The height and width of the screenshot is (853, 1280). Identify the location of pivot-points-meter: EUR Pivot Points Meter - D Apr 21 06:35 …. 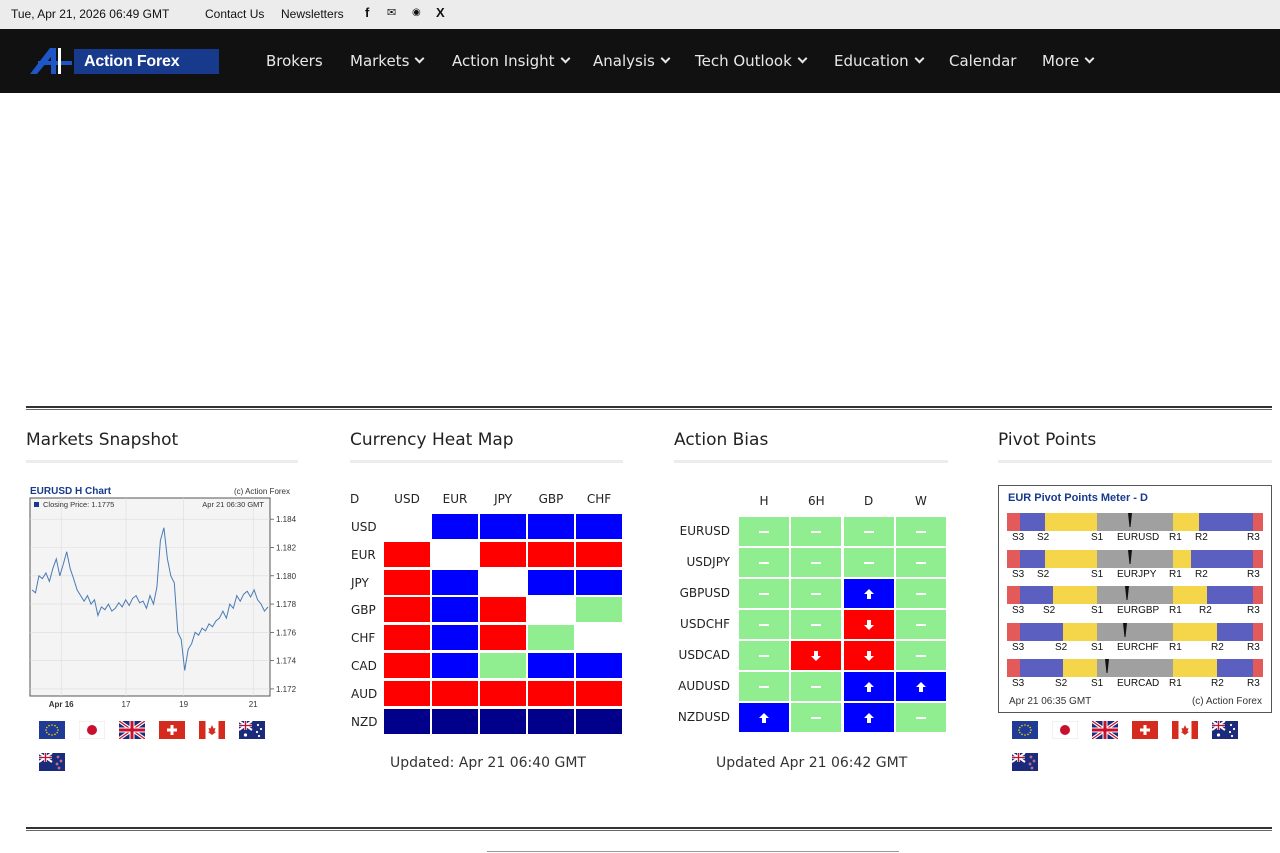
(1135, 599).